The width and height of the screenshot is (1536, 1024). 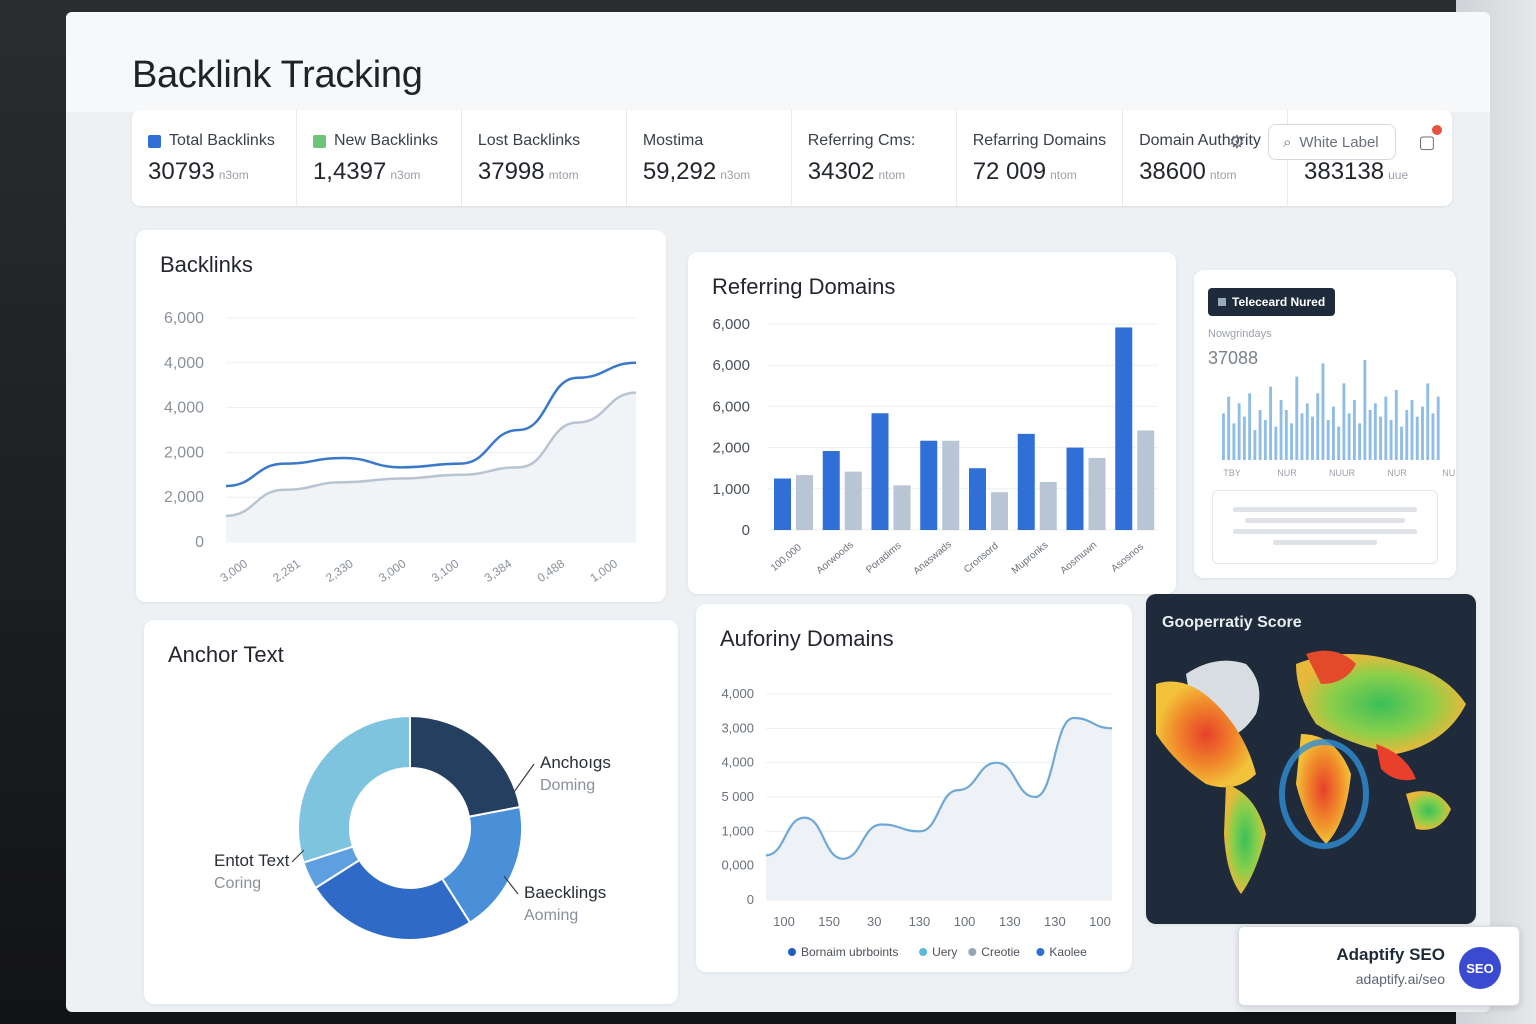 I want to click on white-label-search: ⌕ White Label, so click(x=1332, y=142).